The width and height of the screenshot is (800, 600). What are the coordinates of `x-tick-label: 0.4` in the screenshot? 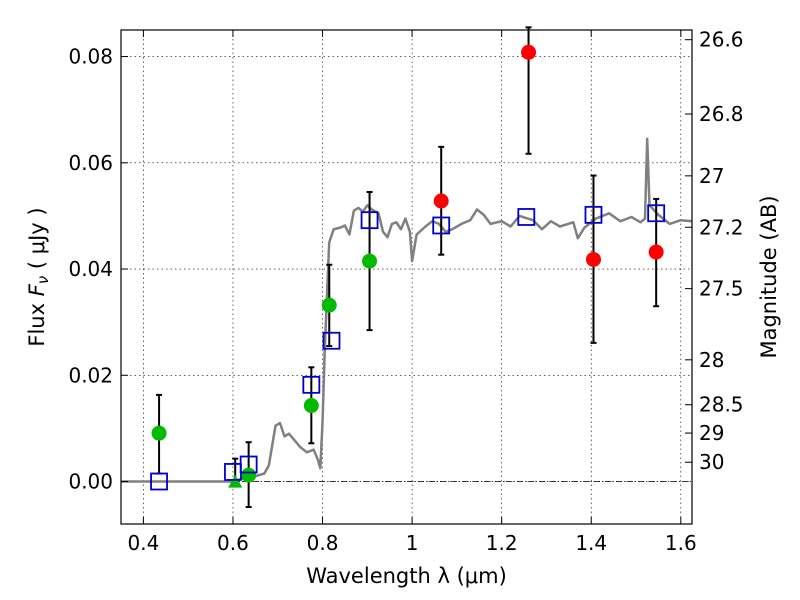 It's located at (143, 543).